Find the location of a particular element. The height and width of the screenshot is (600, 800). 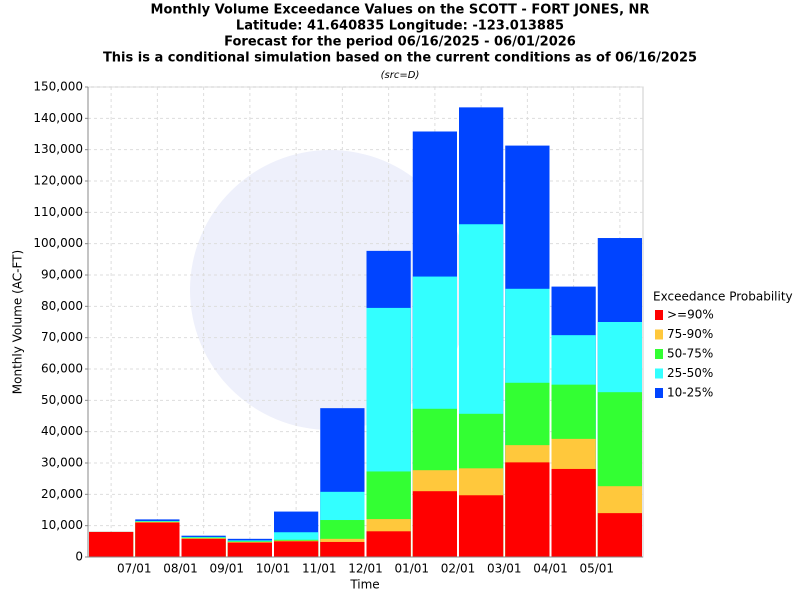

x-tick-label: 12/01 is located at coordinates (365, 569).